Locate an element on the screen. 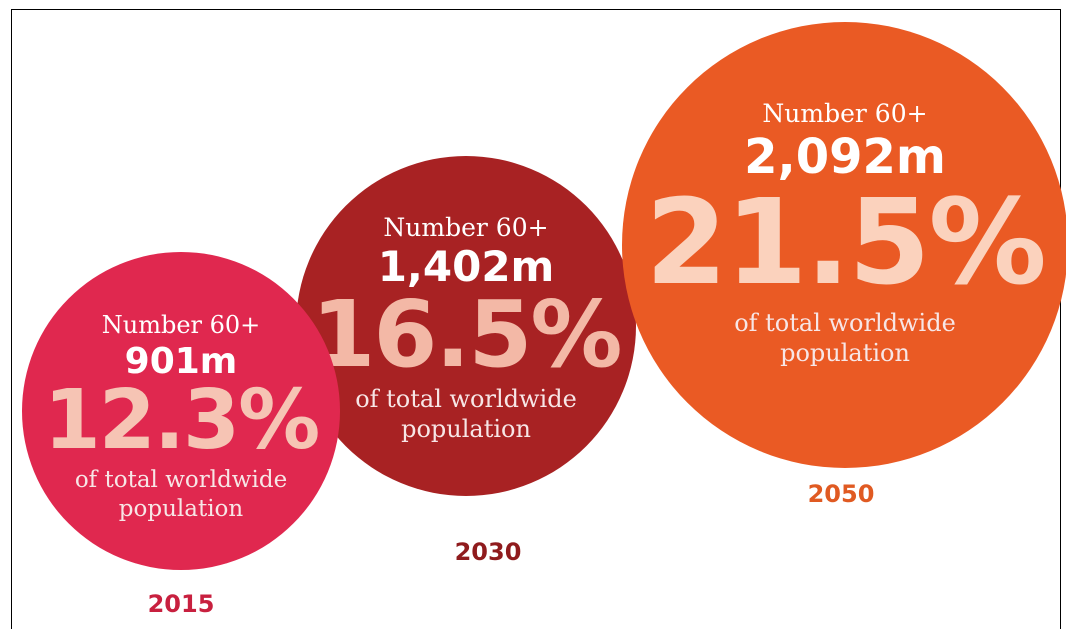 This screenshot has height=629, width=1066. number-value: 2,092m is located at coordinates (845, 156).